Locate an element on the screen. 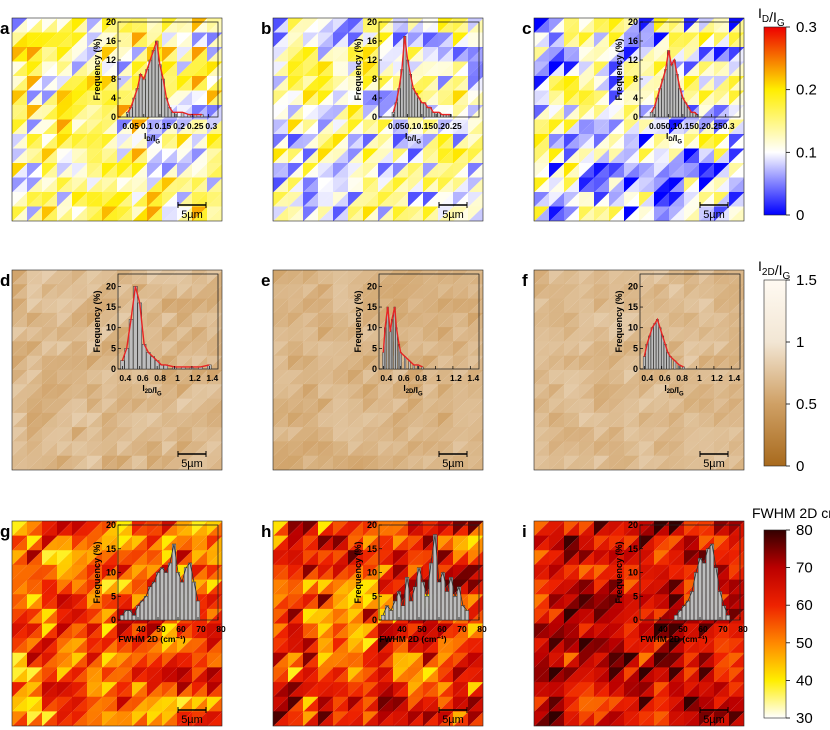 This screenshot has width=830, height=730. map-texture is located at coordinates (117, 370).